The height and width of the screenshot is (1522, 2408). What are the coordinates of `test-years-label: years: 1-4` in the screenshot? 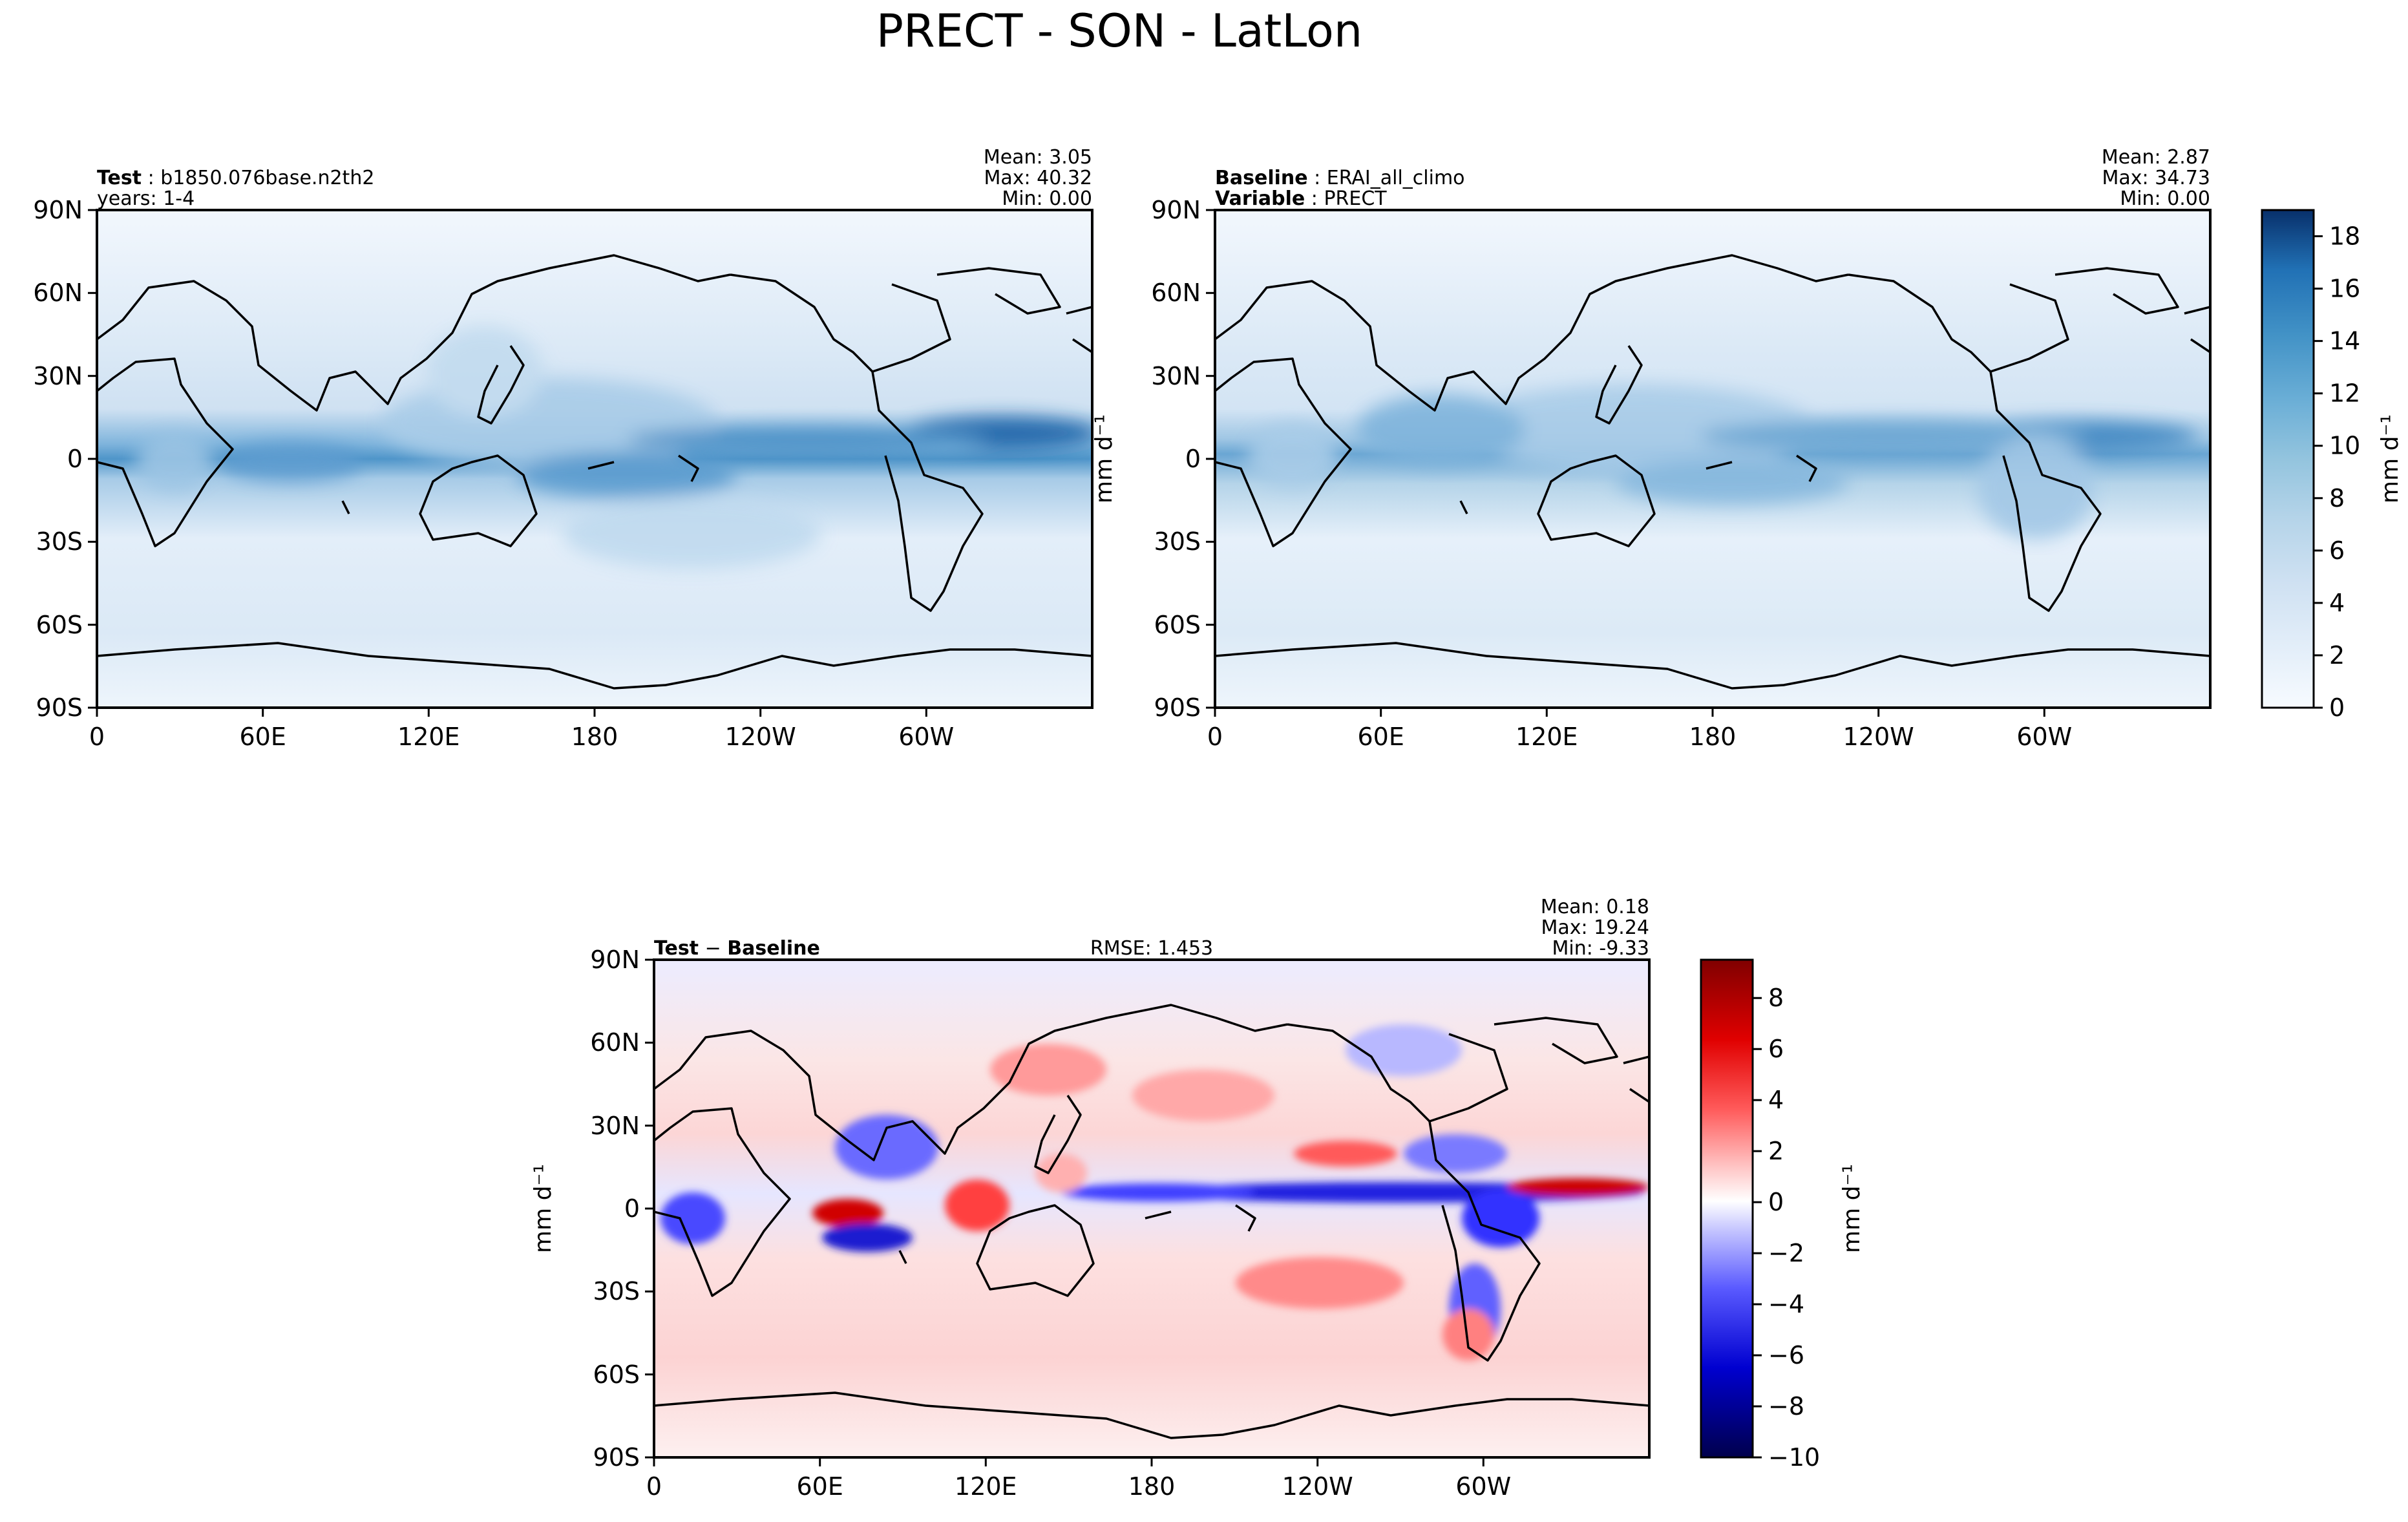 It's located at (146, 198).